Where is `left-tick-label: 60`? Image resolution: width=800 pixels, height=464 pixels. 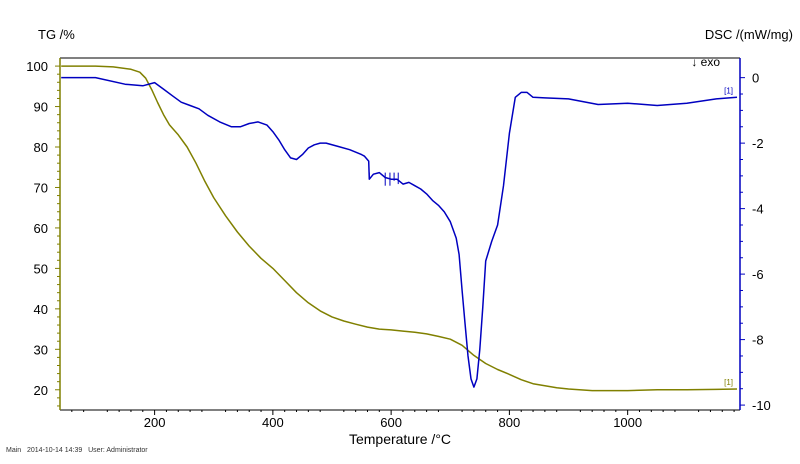
left-tick-label: 60 is located at coordinates (41, 228).